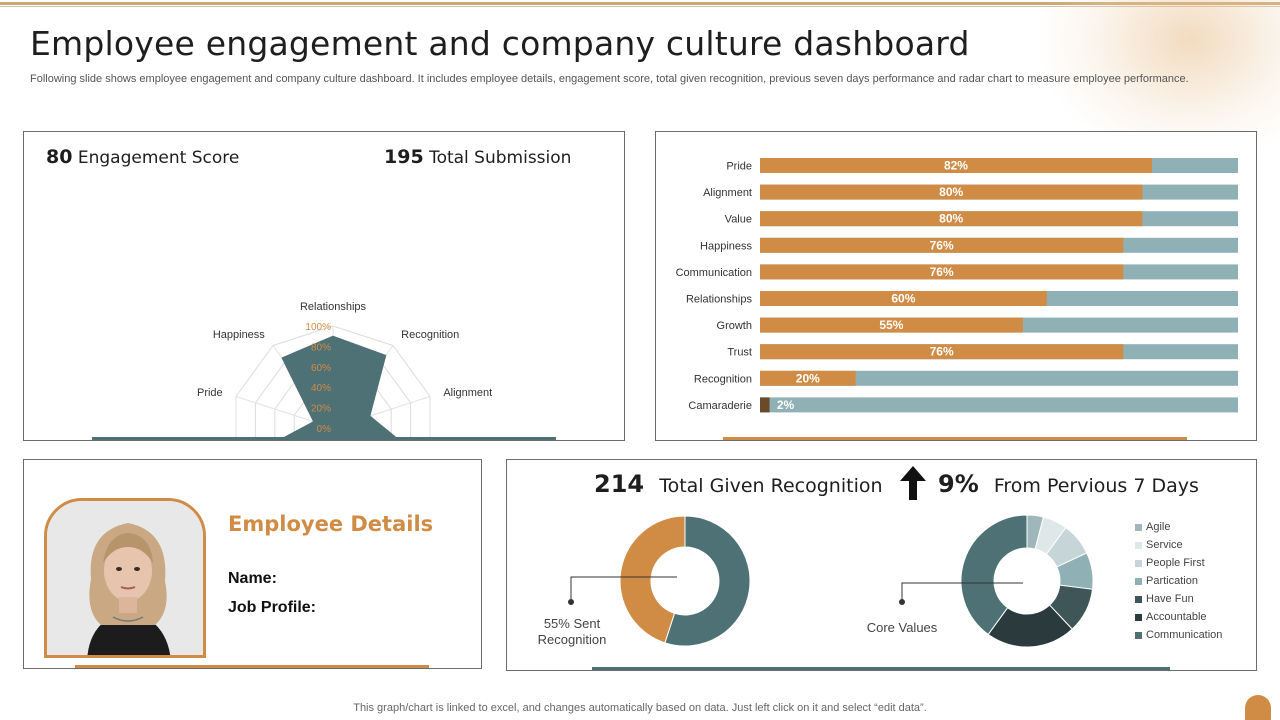 This screenshot has width=1280, height=720. I want to click on legend-item: Accountable, so click(1178, 617).